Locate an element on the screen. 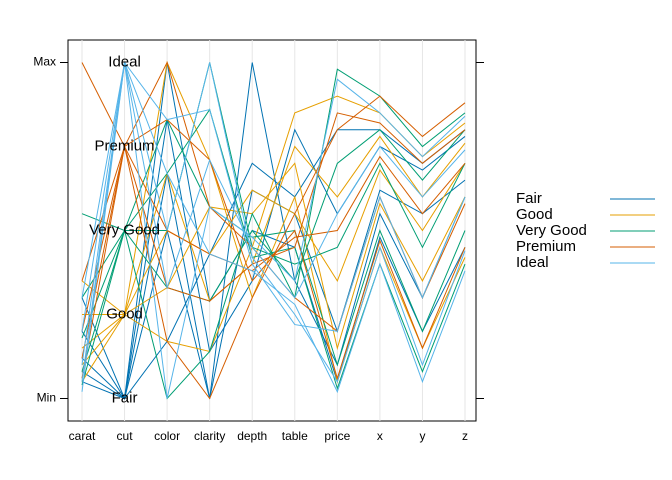  level-label: Fair is located at coordinates (125, 397).